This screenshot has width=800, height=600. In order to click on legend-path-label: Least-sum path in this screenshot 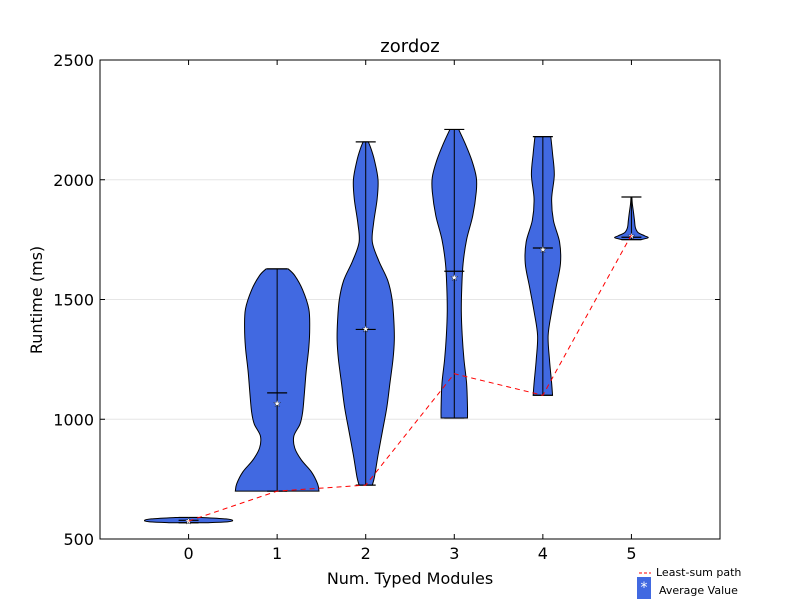, I will do `click(698, 572)`.